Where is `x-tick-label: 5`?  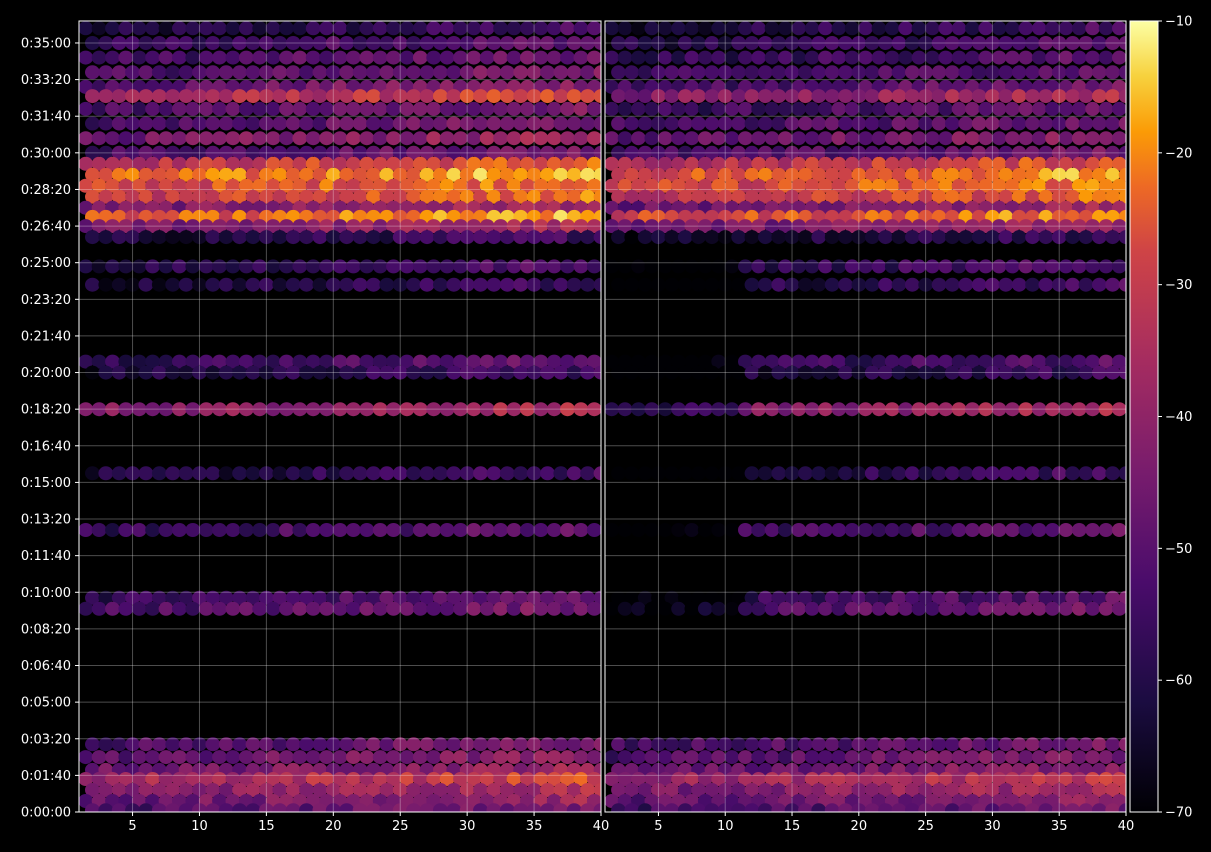 x-tick-label: 5 is located at coordinates (658, 826).